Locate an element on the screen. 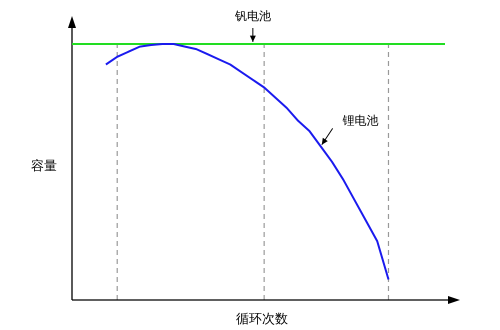  x-axis-title: 循环次数 is located at coordinates (262, 319).